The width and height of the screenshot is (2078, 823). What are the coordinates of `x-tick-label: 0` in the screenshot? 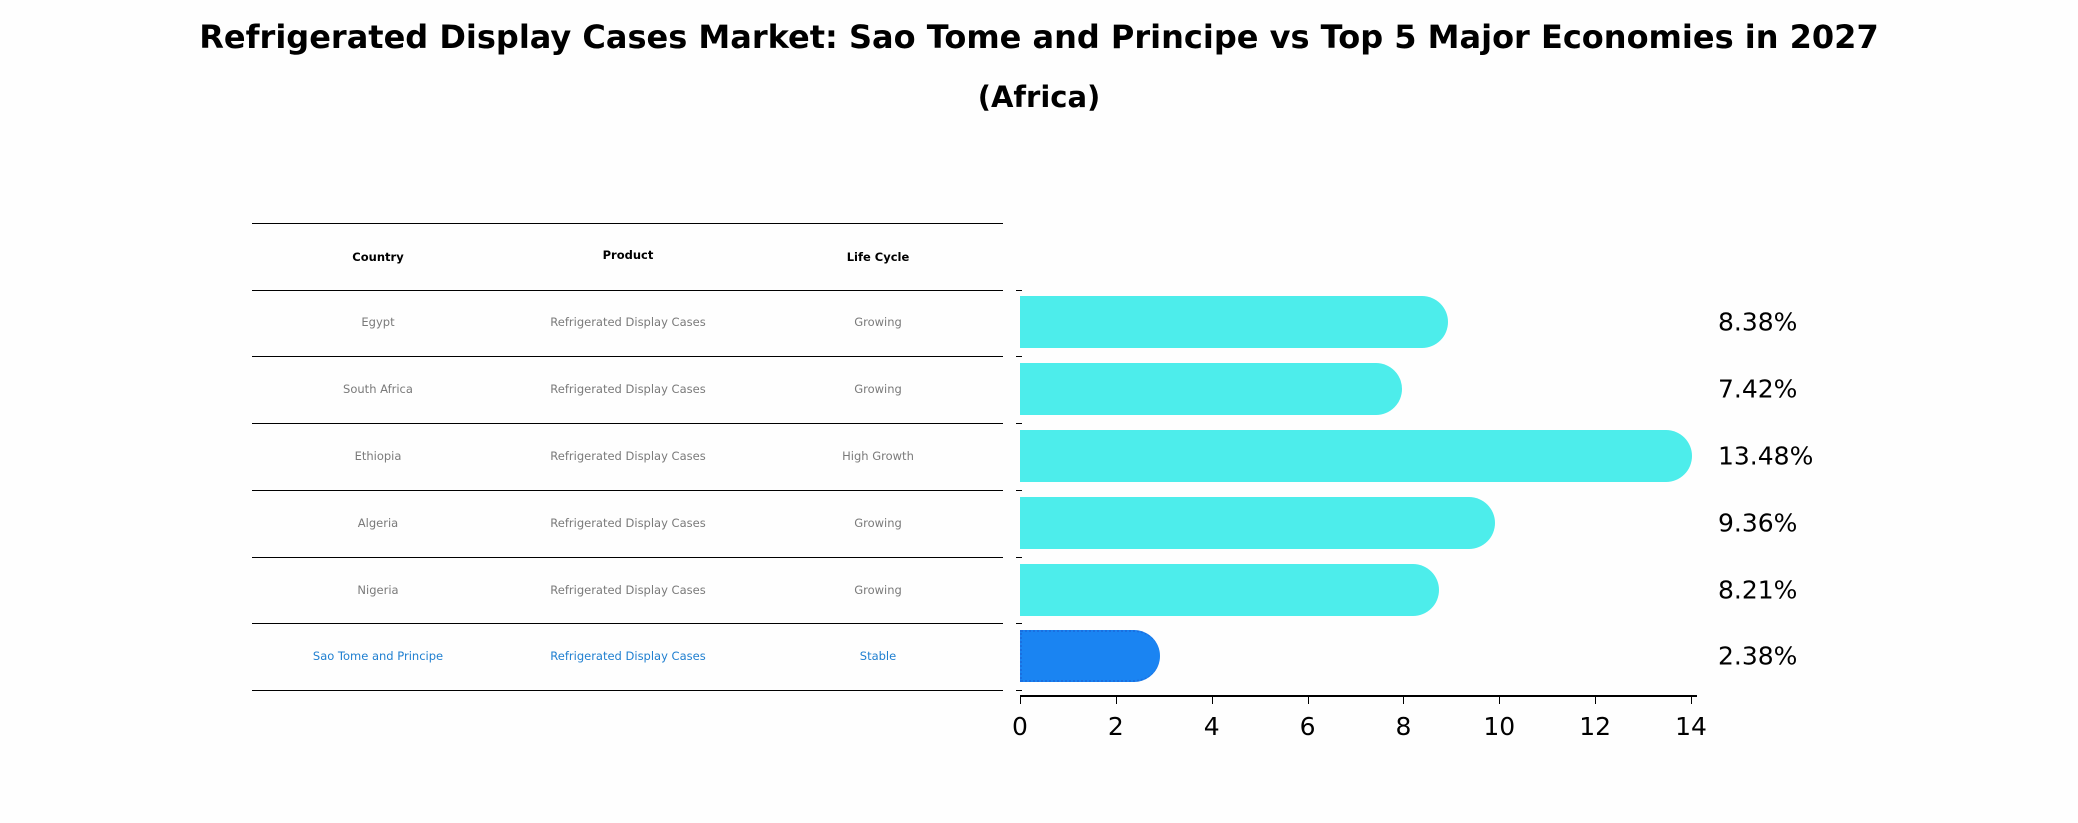 It's located at (1020, 726).